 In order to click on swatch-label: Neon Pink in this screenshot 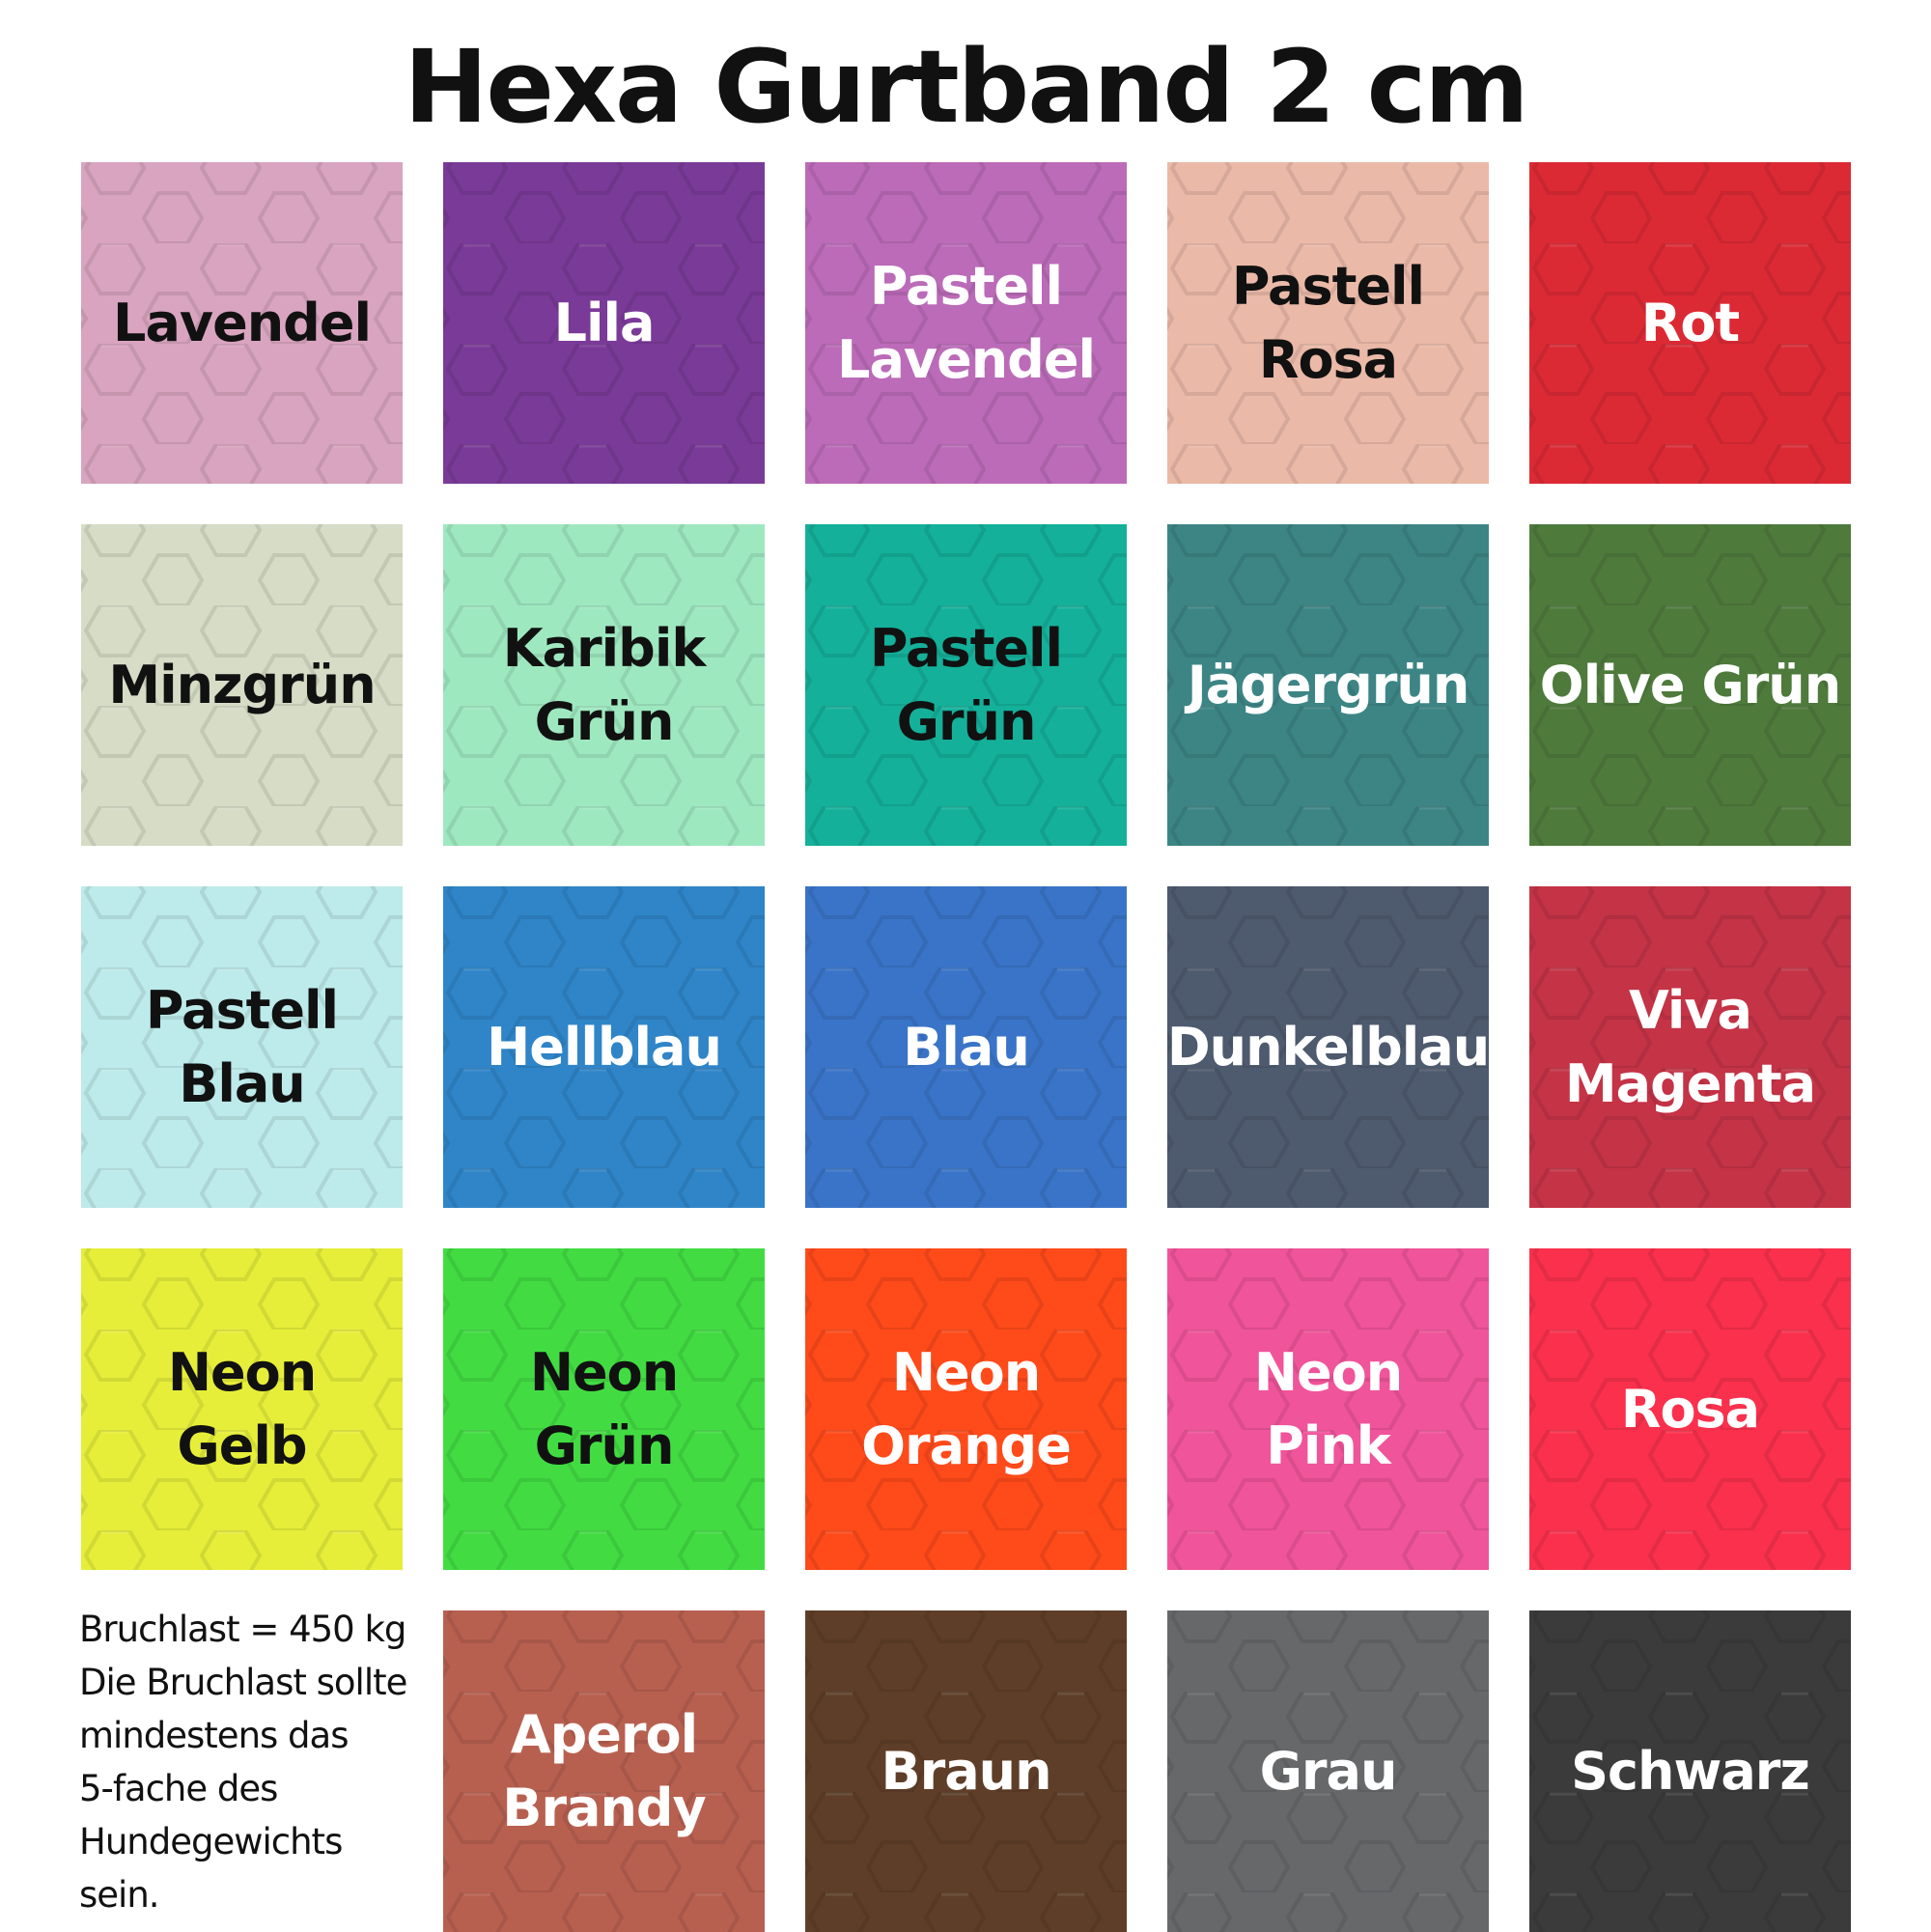, I will do `click(1328, 1409)`.